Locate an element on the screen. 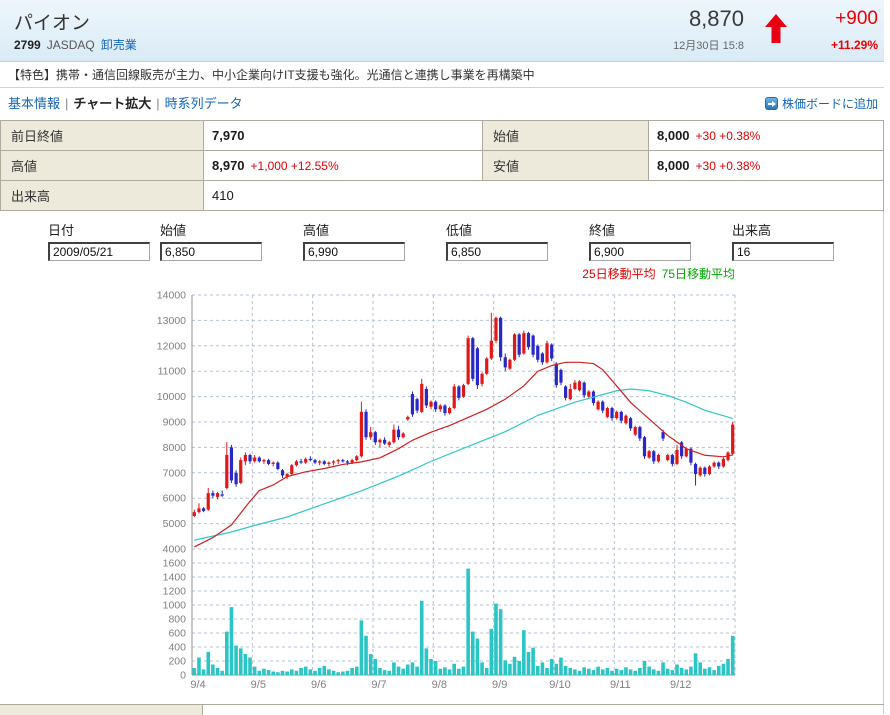 This screenshot has height=715, width=890. value-open: 8,000 +30 +0.38% is located at coordinates (766, 135).